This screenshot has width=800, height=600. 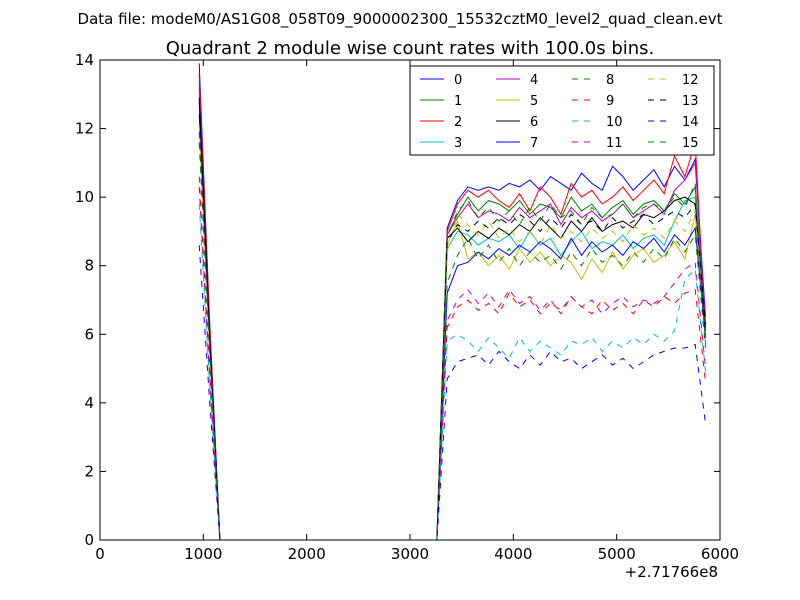 I want to click on x-tick-label: 6000, so click(x=720, y=554).